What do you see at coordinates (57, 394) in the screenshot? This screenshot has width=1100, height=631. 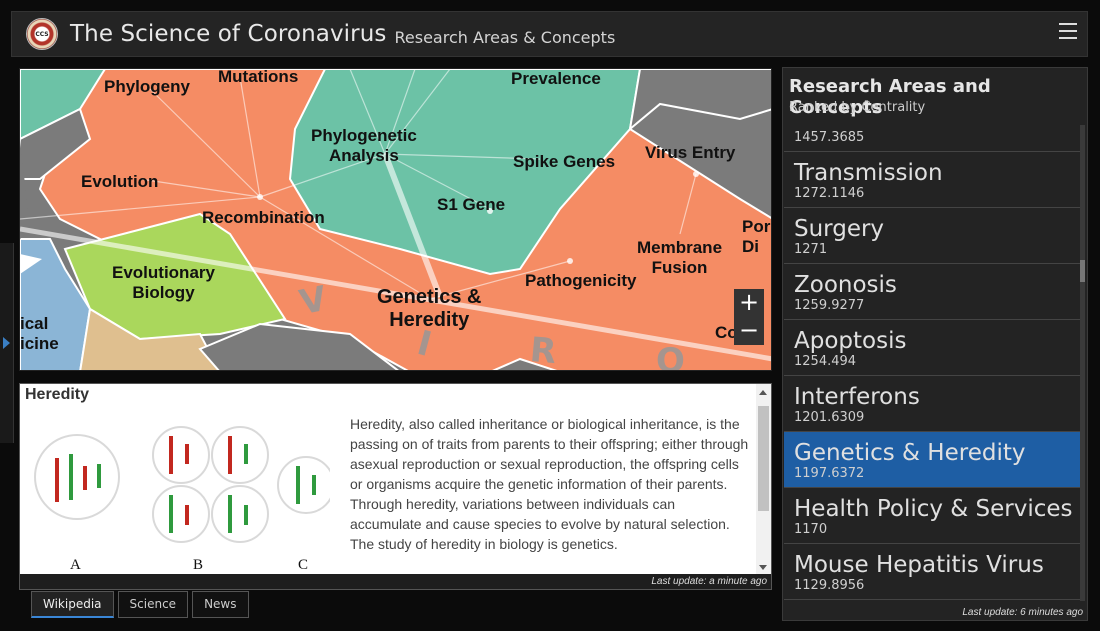 I see `info-title: Heredity` at bounding box center [57, 394].